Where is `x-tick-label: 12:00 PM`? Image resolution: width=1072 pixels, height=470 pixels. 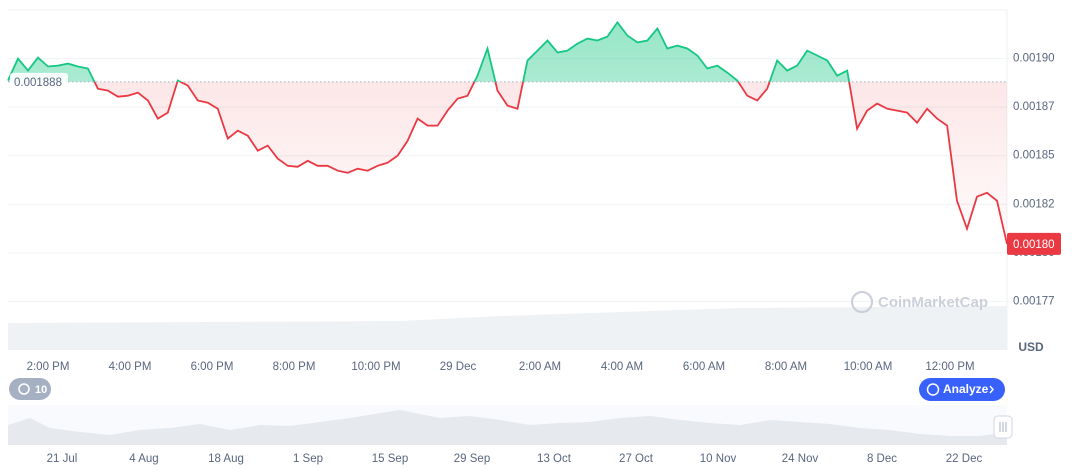
x-tick-label: 12:00 PM is located at coordinates (949, 367).